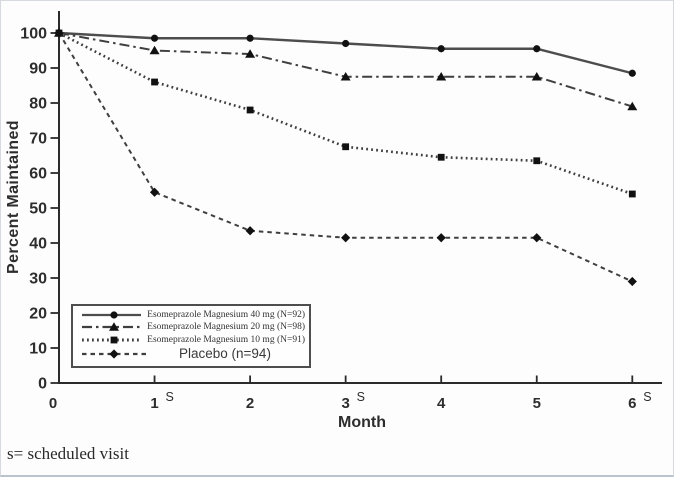 This screenshot has width=674, height=477. I want to click on y-tick-label: 30, so click(38, 279).